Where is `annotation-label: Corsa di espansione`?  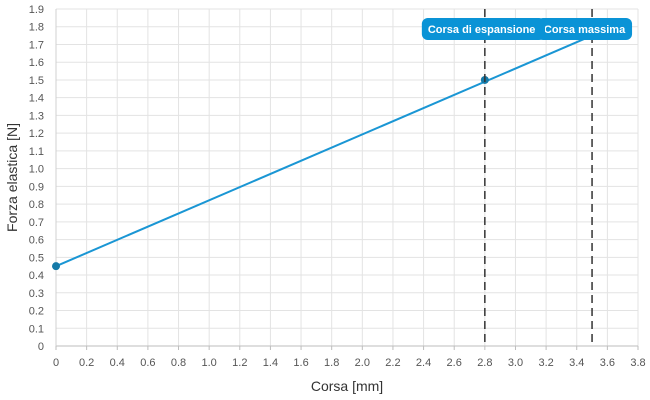
annotation-label: Corsa di espansione is located at coordinates (482, 30).